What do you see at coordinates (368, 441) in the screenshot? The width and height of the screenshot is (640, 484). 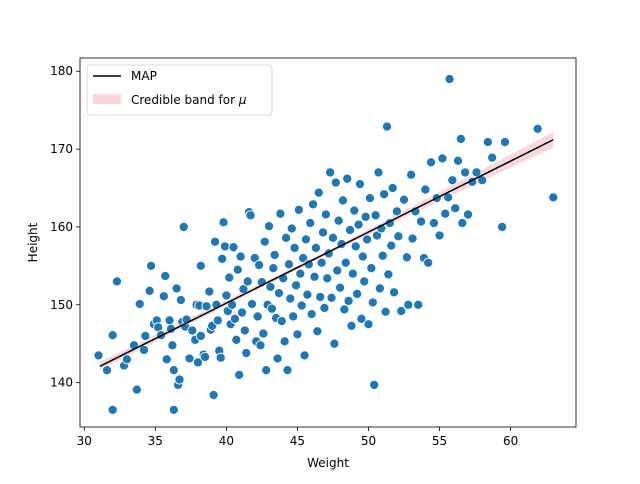 I see `x-tick-label: 50` at bounding box center [368, 441].